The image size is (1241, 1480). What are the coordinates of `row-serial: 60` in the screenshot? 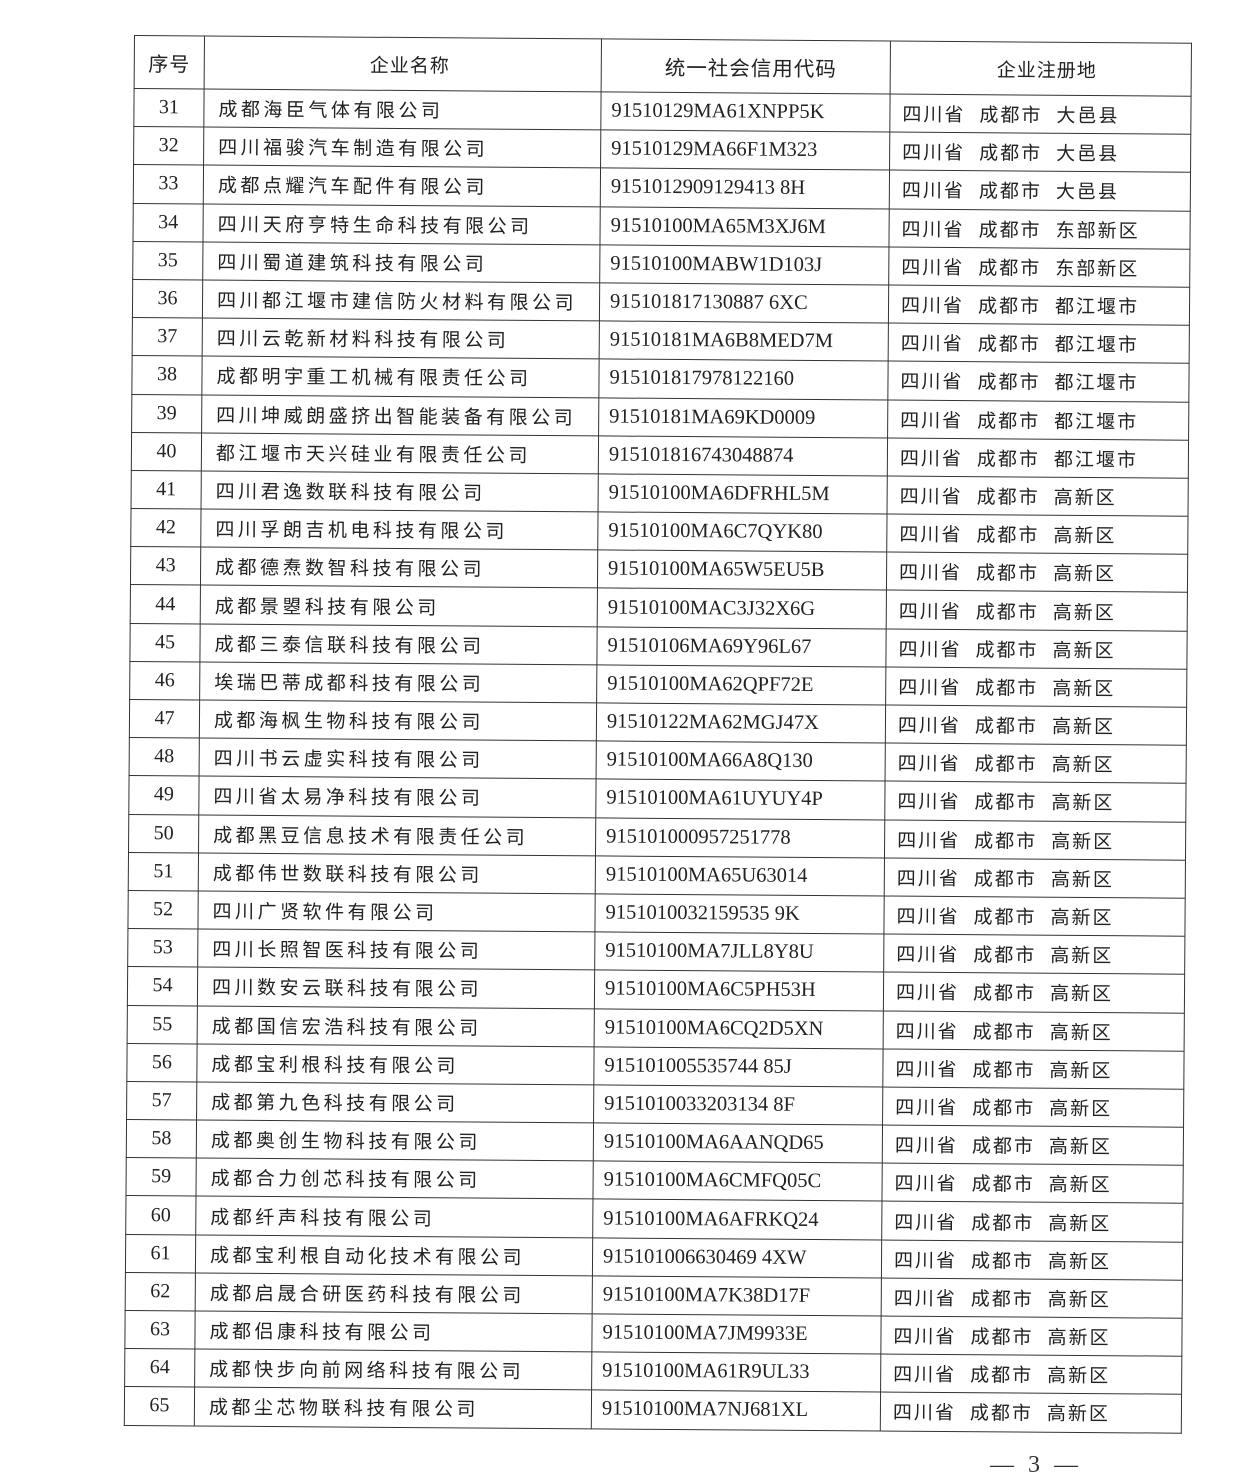 It's located at (160, 1215).